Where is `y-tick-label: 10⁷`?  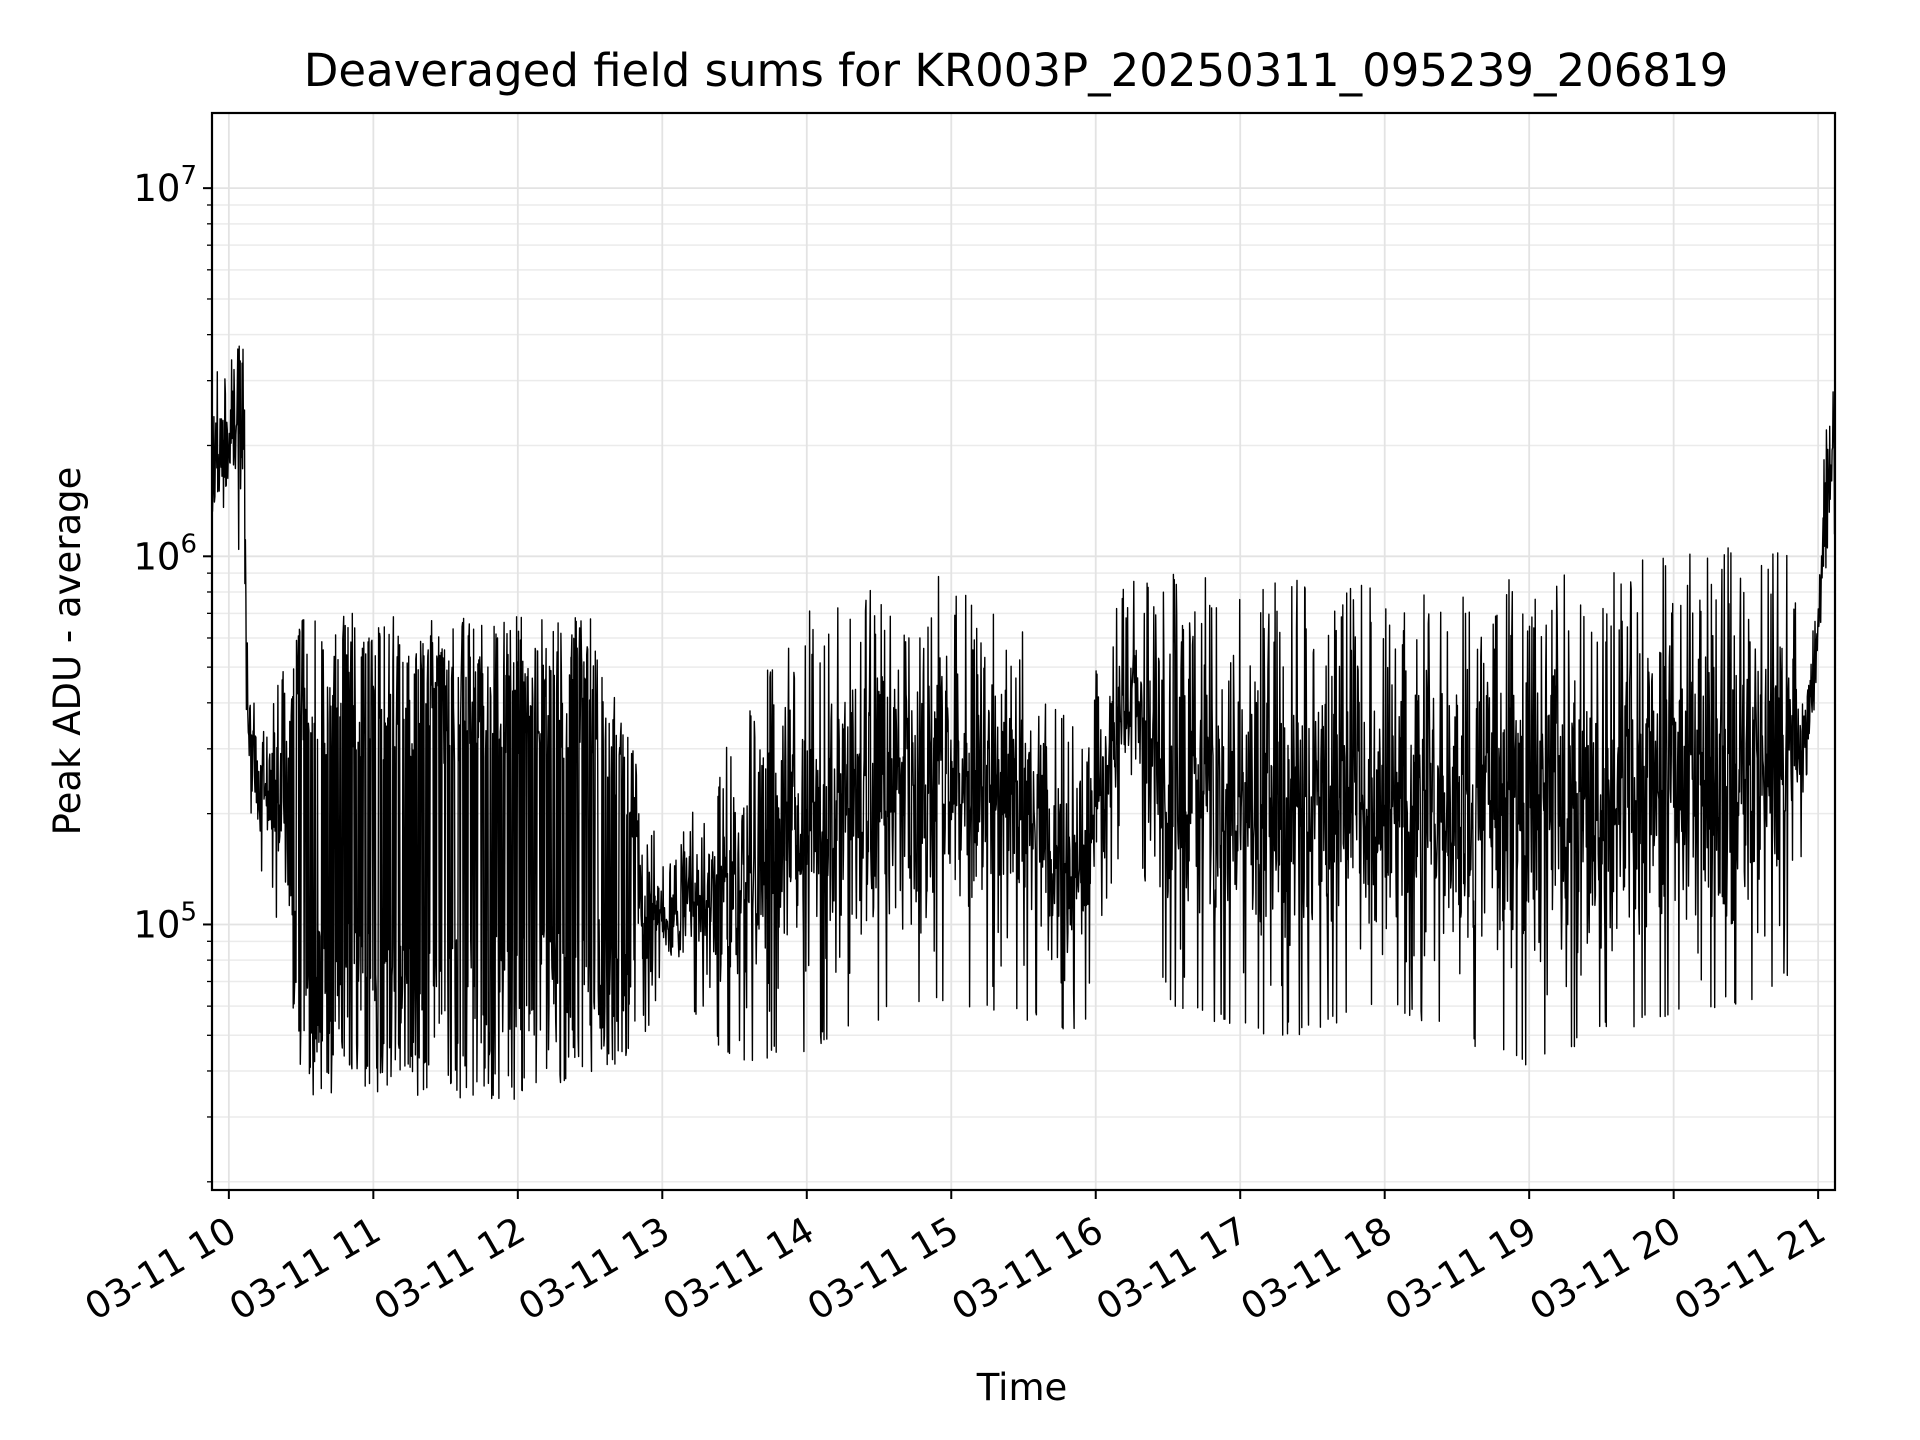 y-tick-label: 10⁷ is located at coordinates (165, 185).